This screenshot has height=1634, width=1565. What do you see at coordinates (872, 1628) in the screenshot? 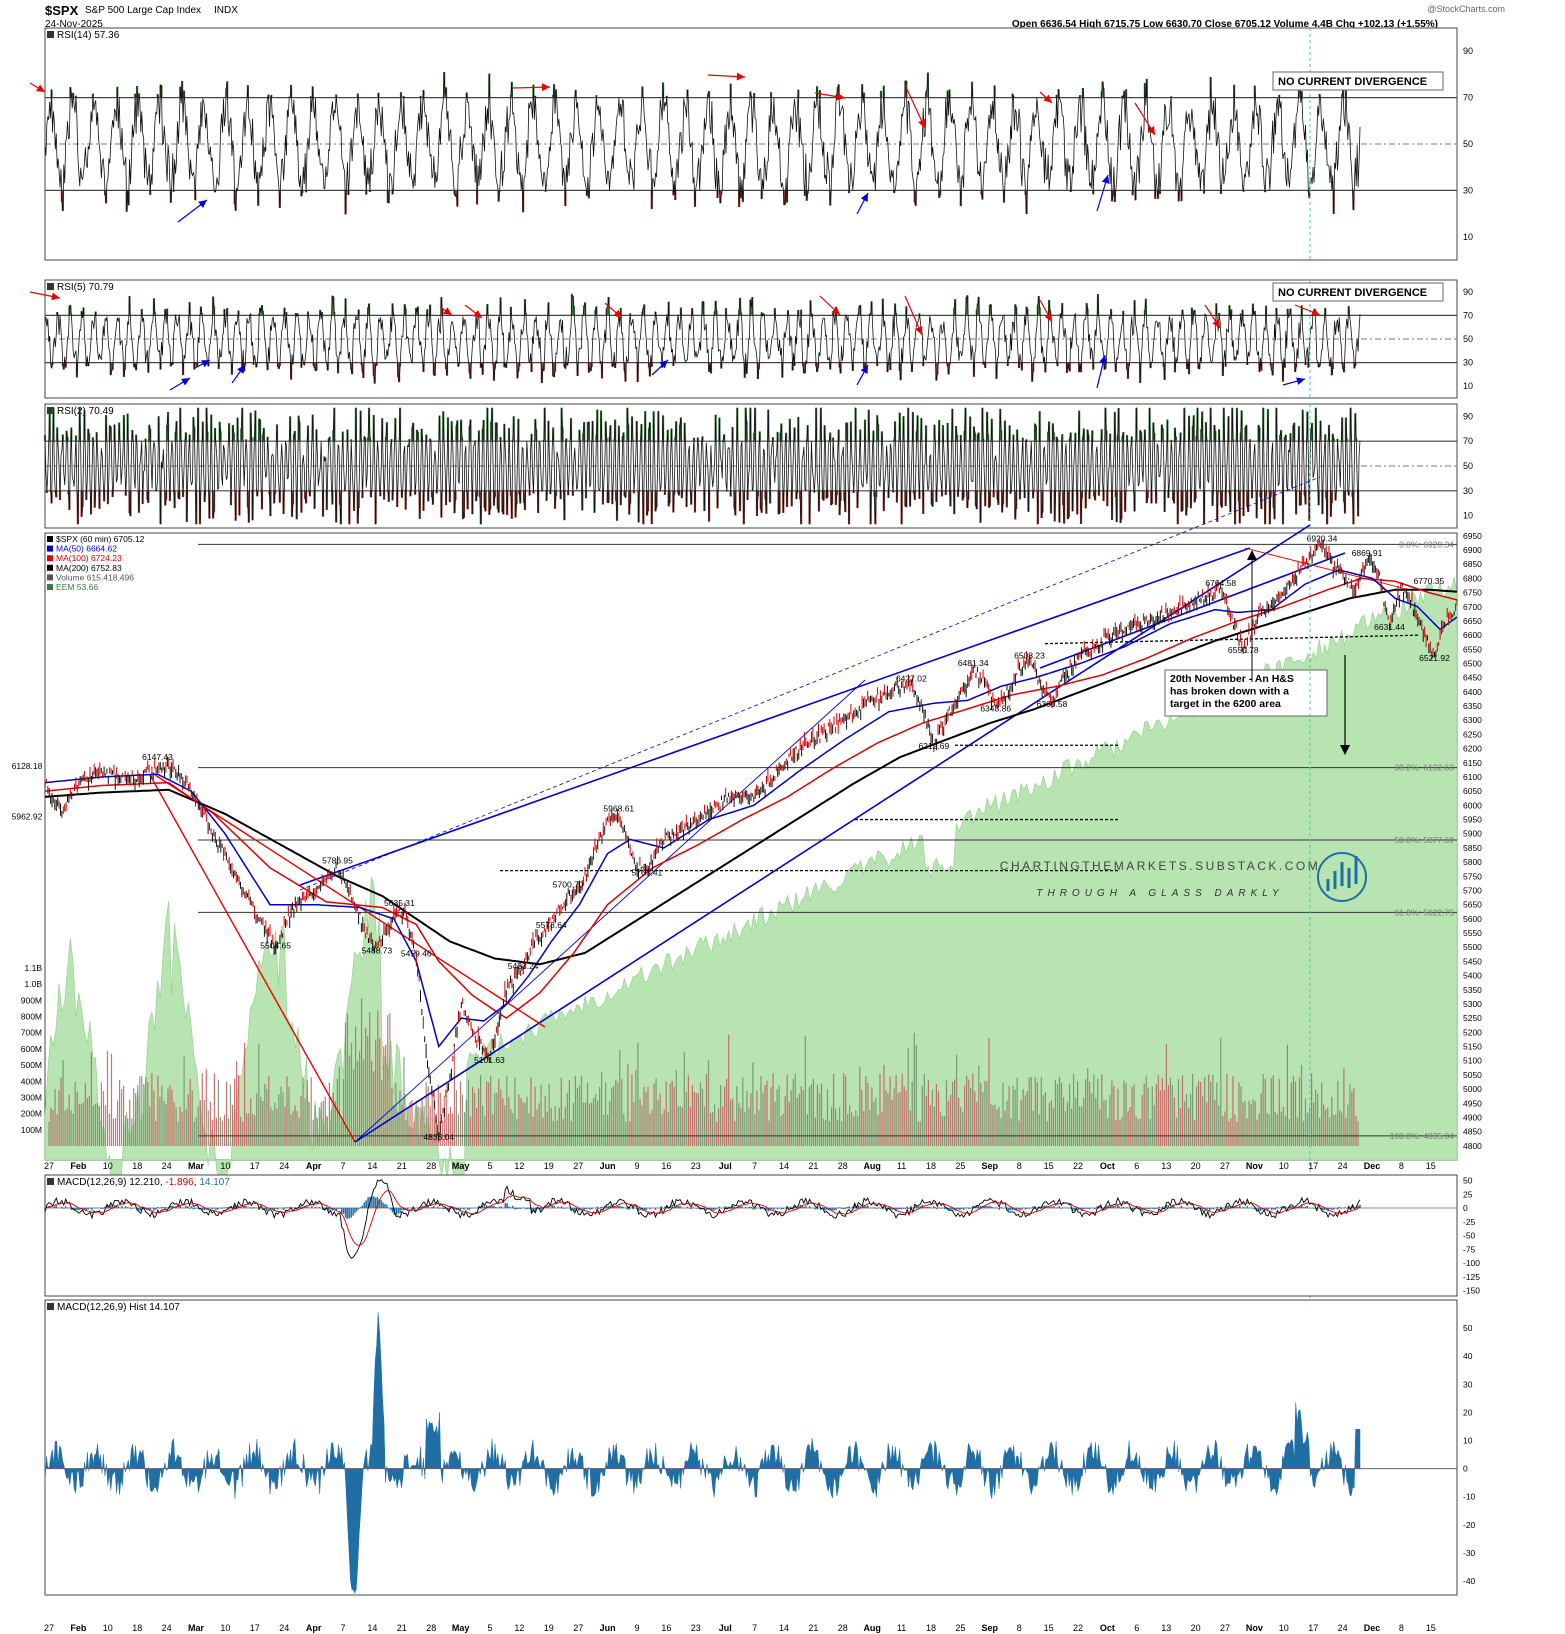
I see `x-tick-label: Aug` at bounding box center [872, 1628].